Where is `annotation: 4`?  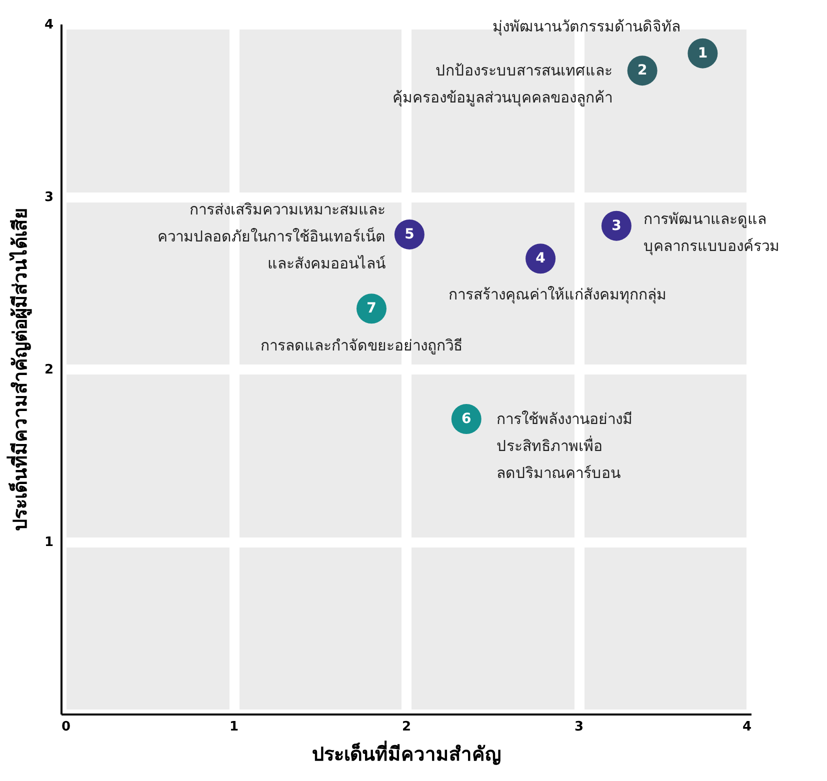
annotation: 4 is located at coordinates (541, 258).